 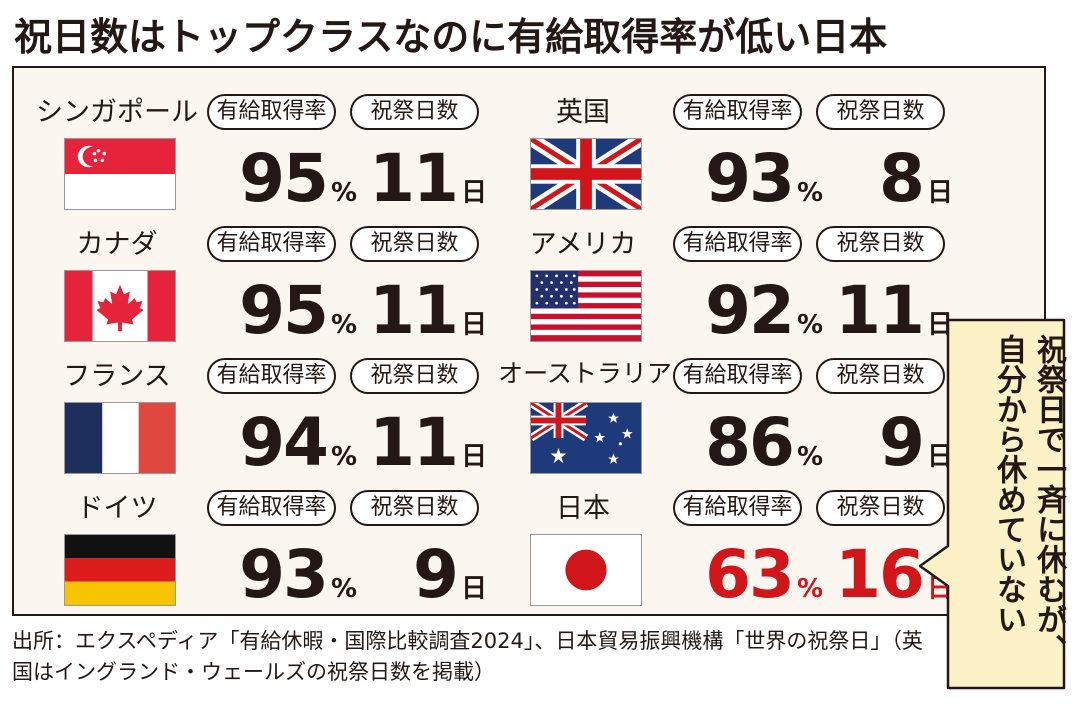 I want to click on callout-box: 祝祭日で一斉に休むが、自分から休めていない, so click(x=993, y=505).